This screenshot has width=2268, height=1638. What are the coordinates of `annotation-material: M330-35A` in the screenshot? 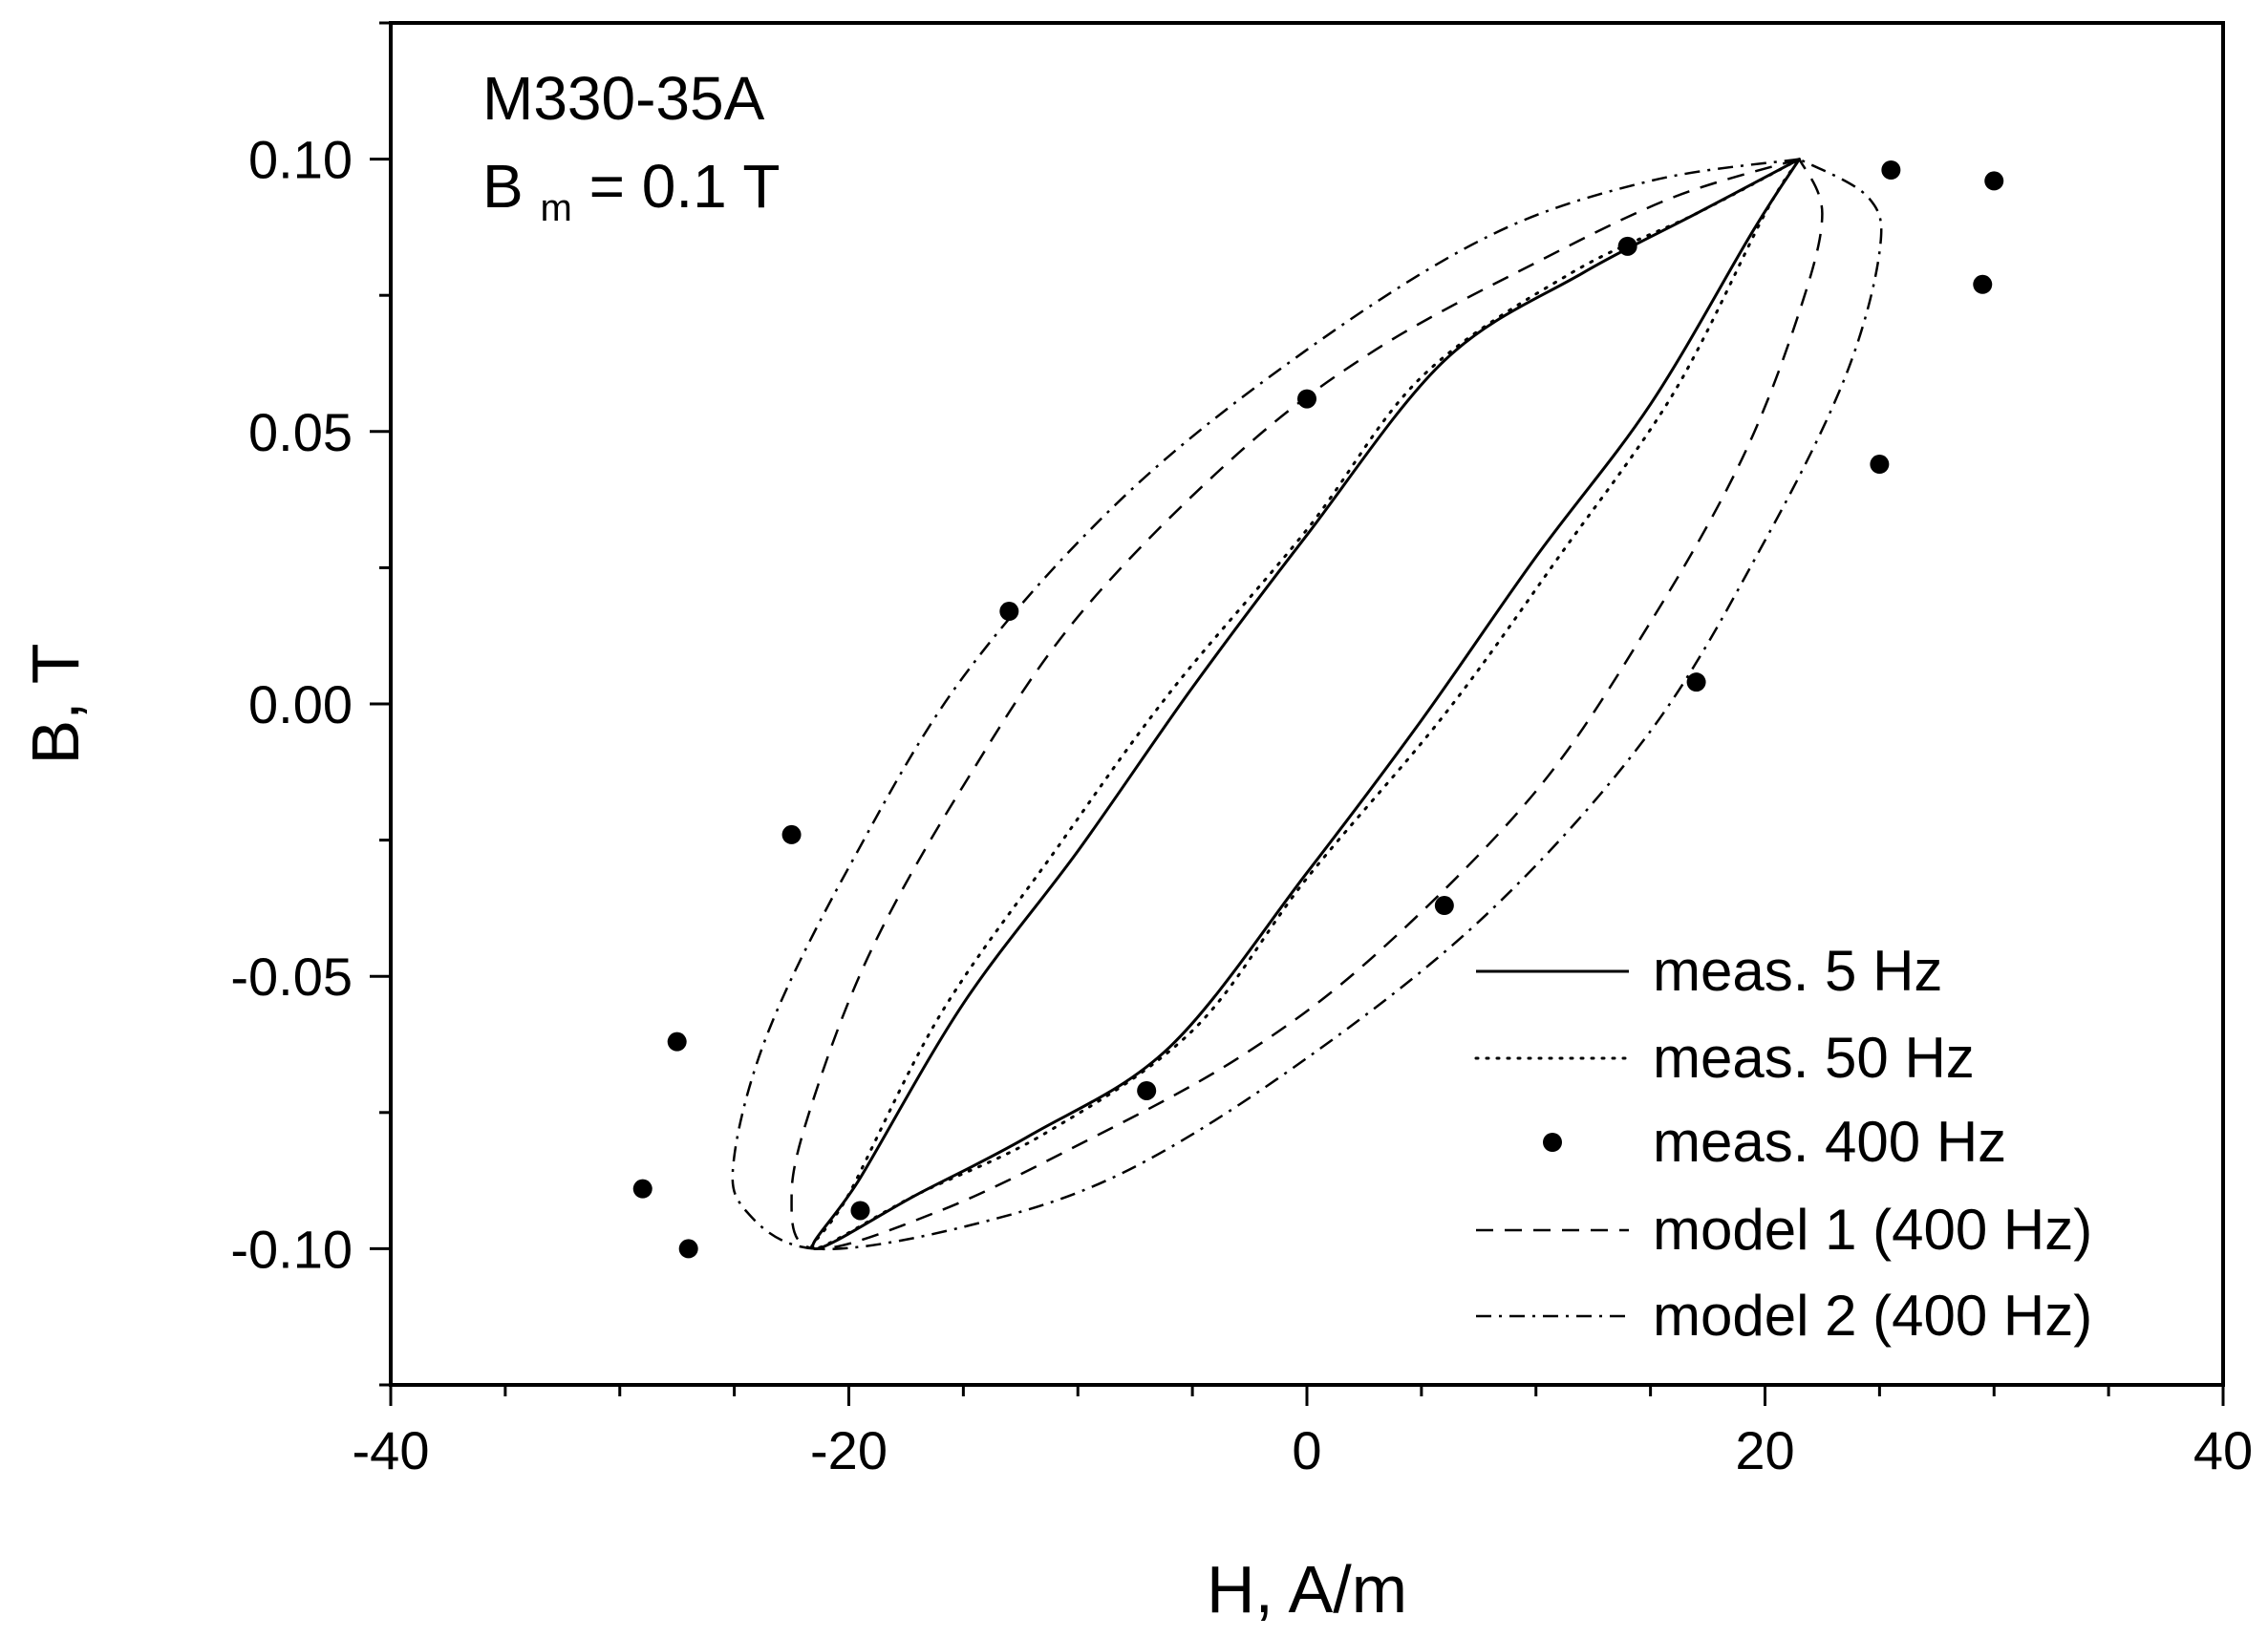 It's located at (624, 99).